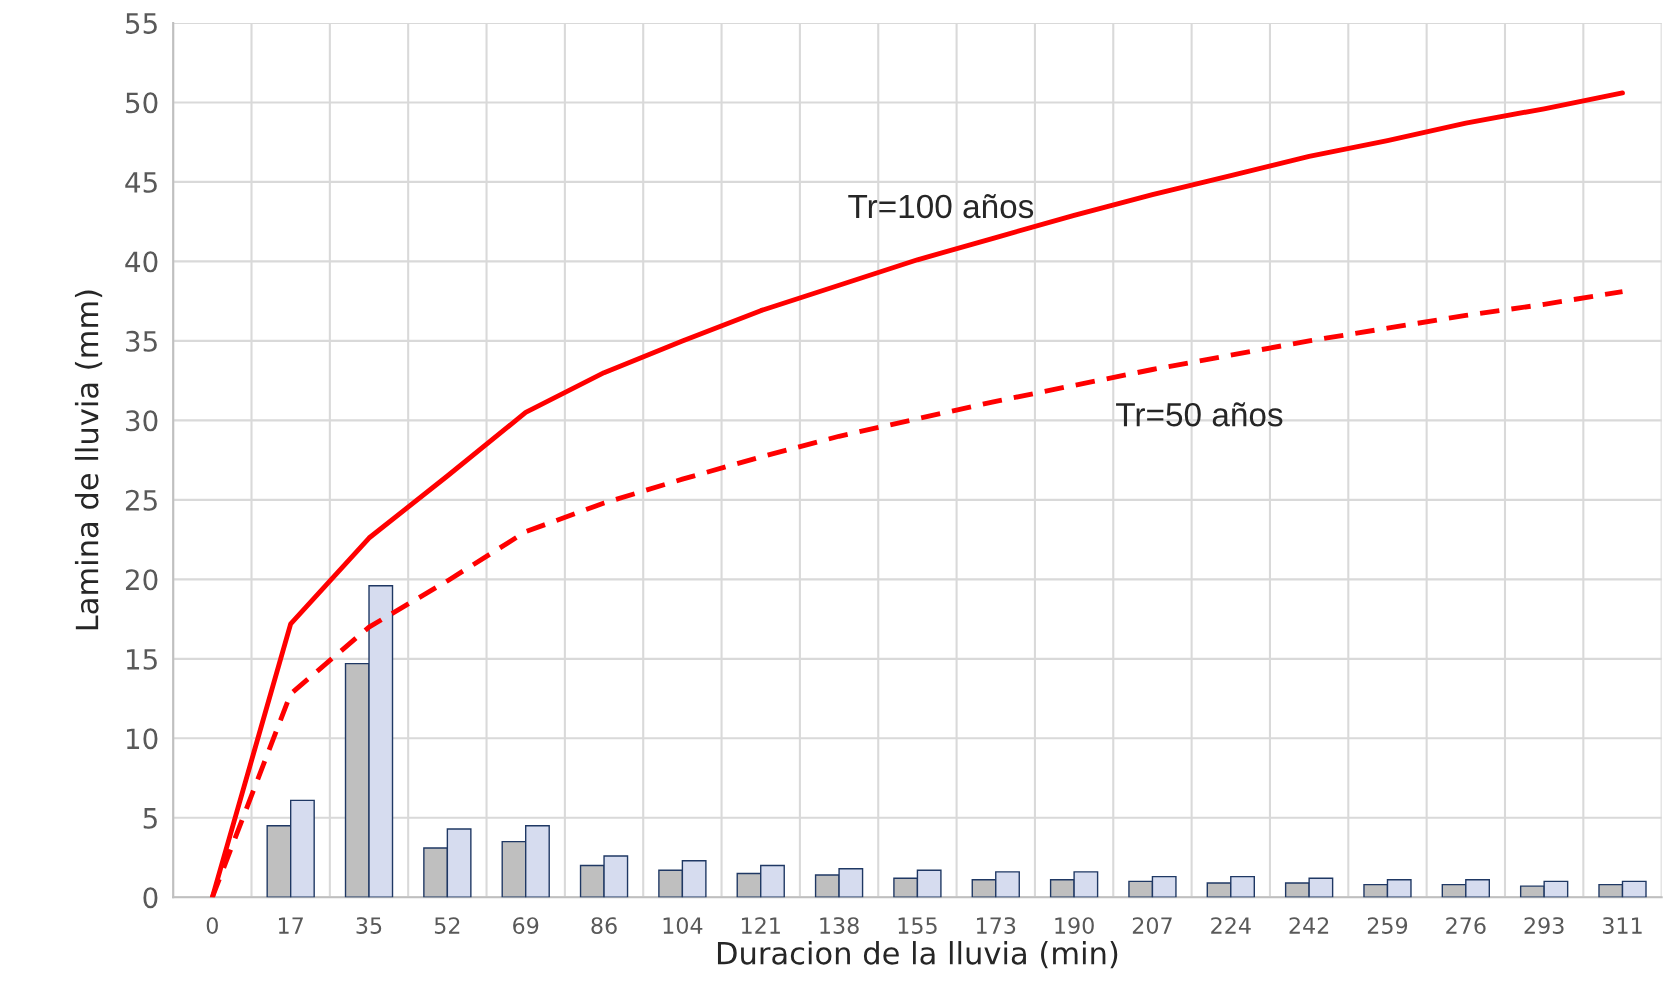  What do you see at coordinates (526, 925) in the screenshot?
I see `x-tick-label: 69` at bounding box center [526, 925].